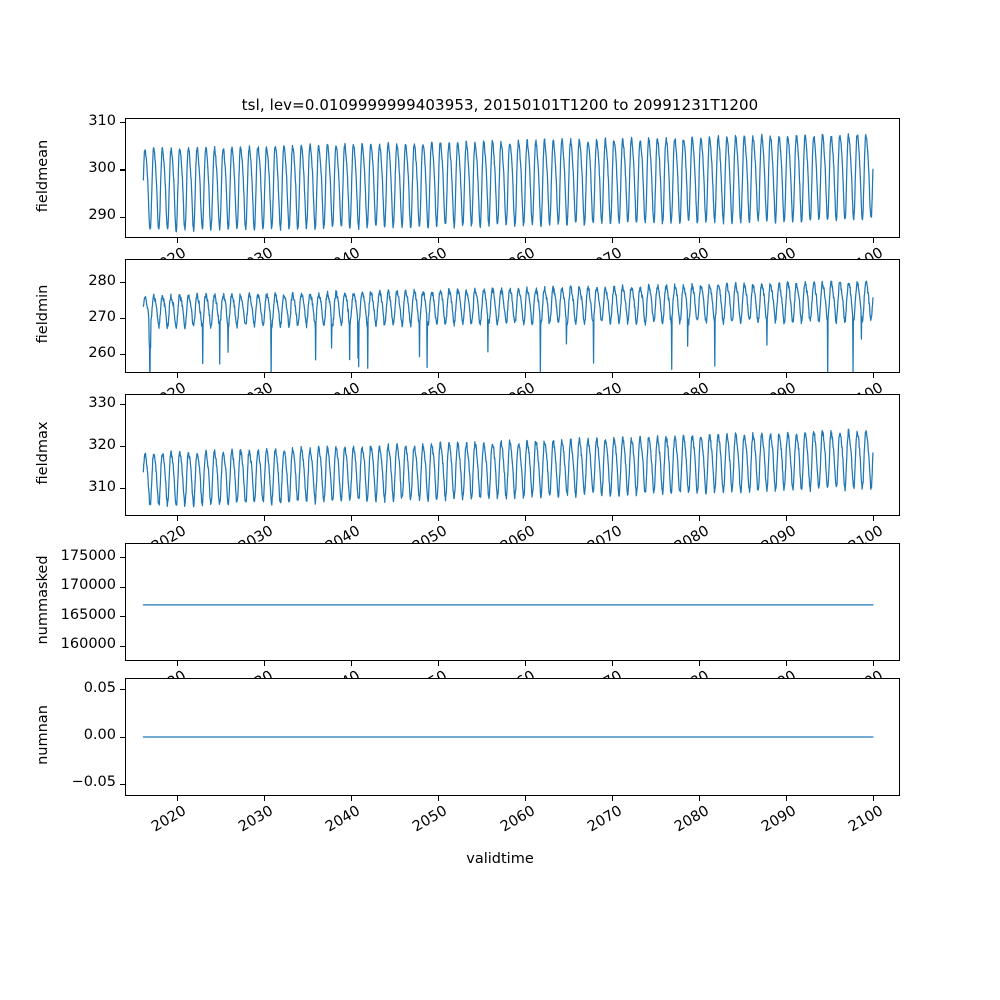 This screenshot has height=1000, width=1000. Describe the element at coordinates (604, 819) in the screenshot. I see `x-tick-label: 2070` at that location.